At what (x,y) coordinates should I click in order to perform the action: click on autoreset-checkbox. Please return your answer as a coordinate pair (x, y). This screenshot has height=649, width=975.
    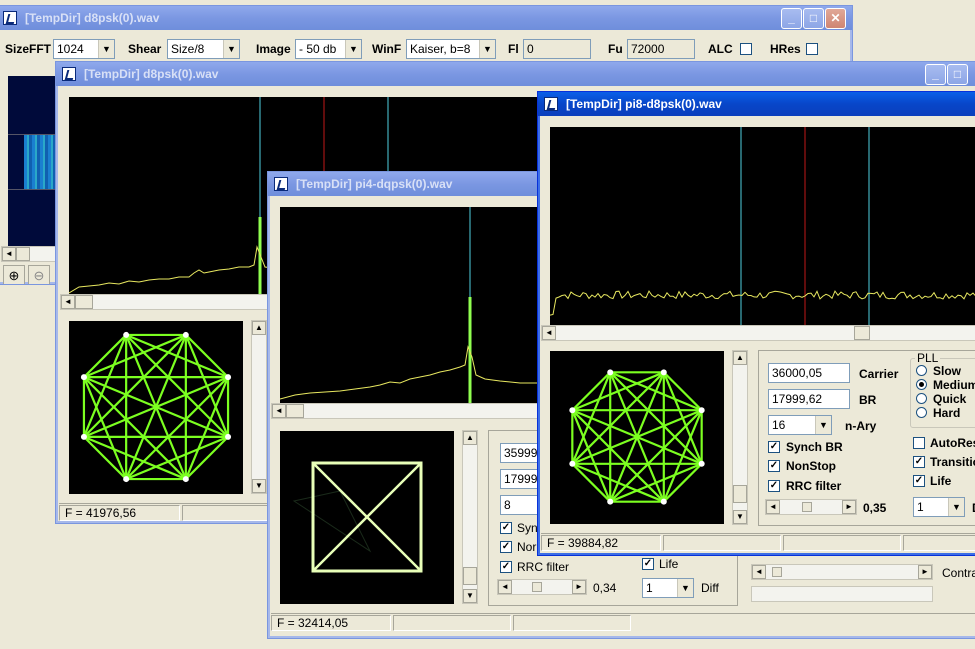
    Looking at the image, I should click on (919, 443).